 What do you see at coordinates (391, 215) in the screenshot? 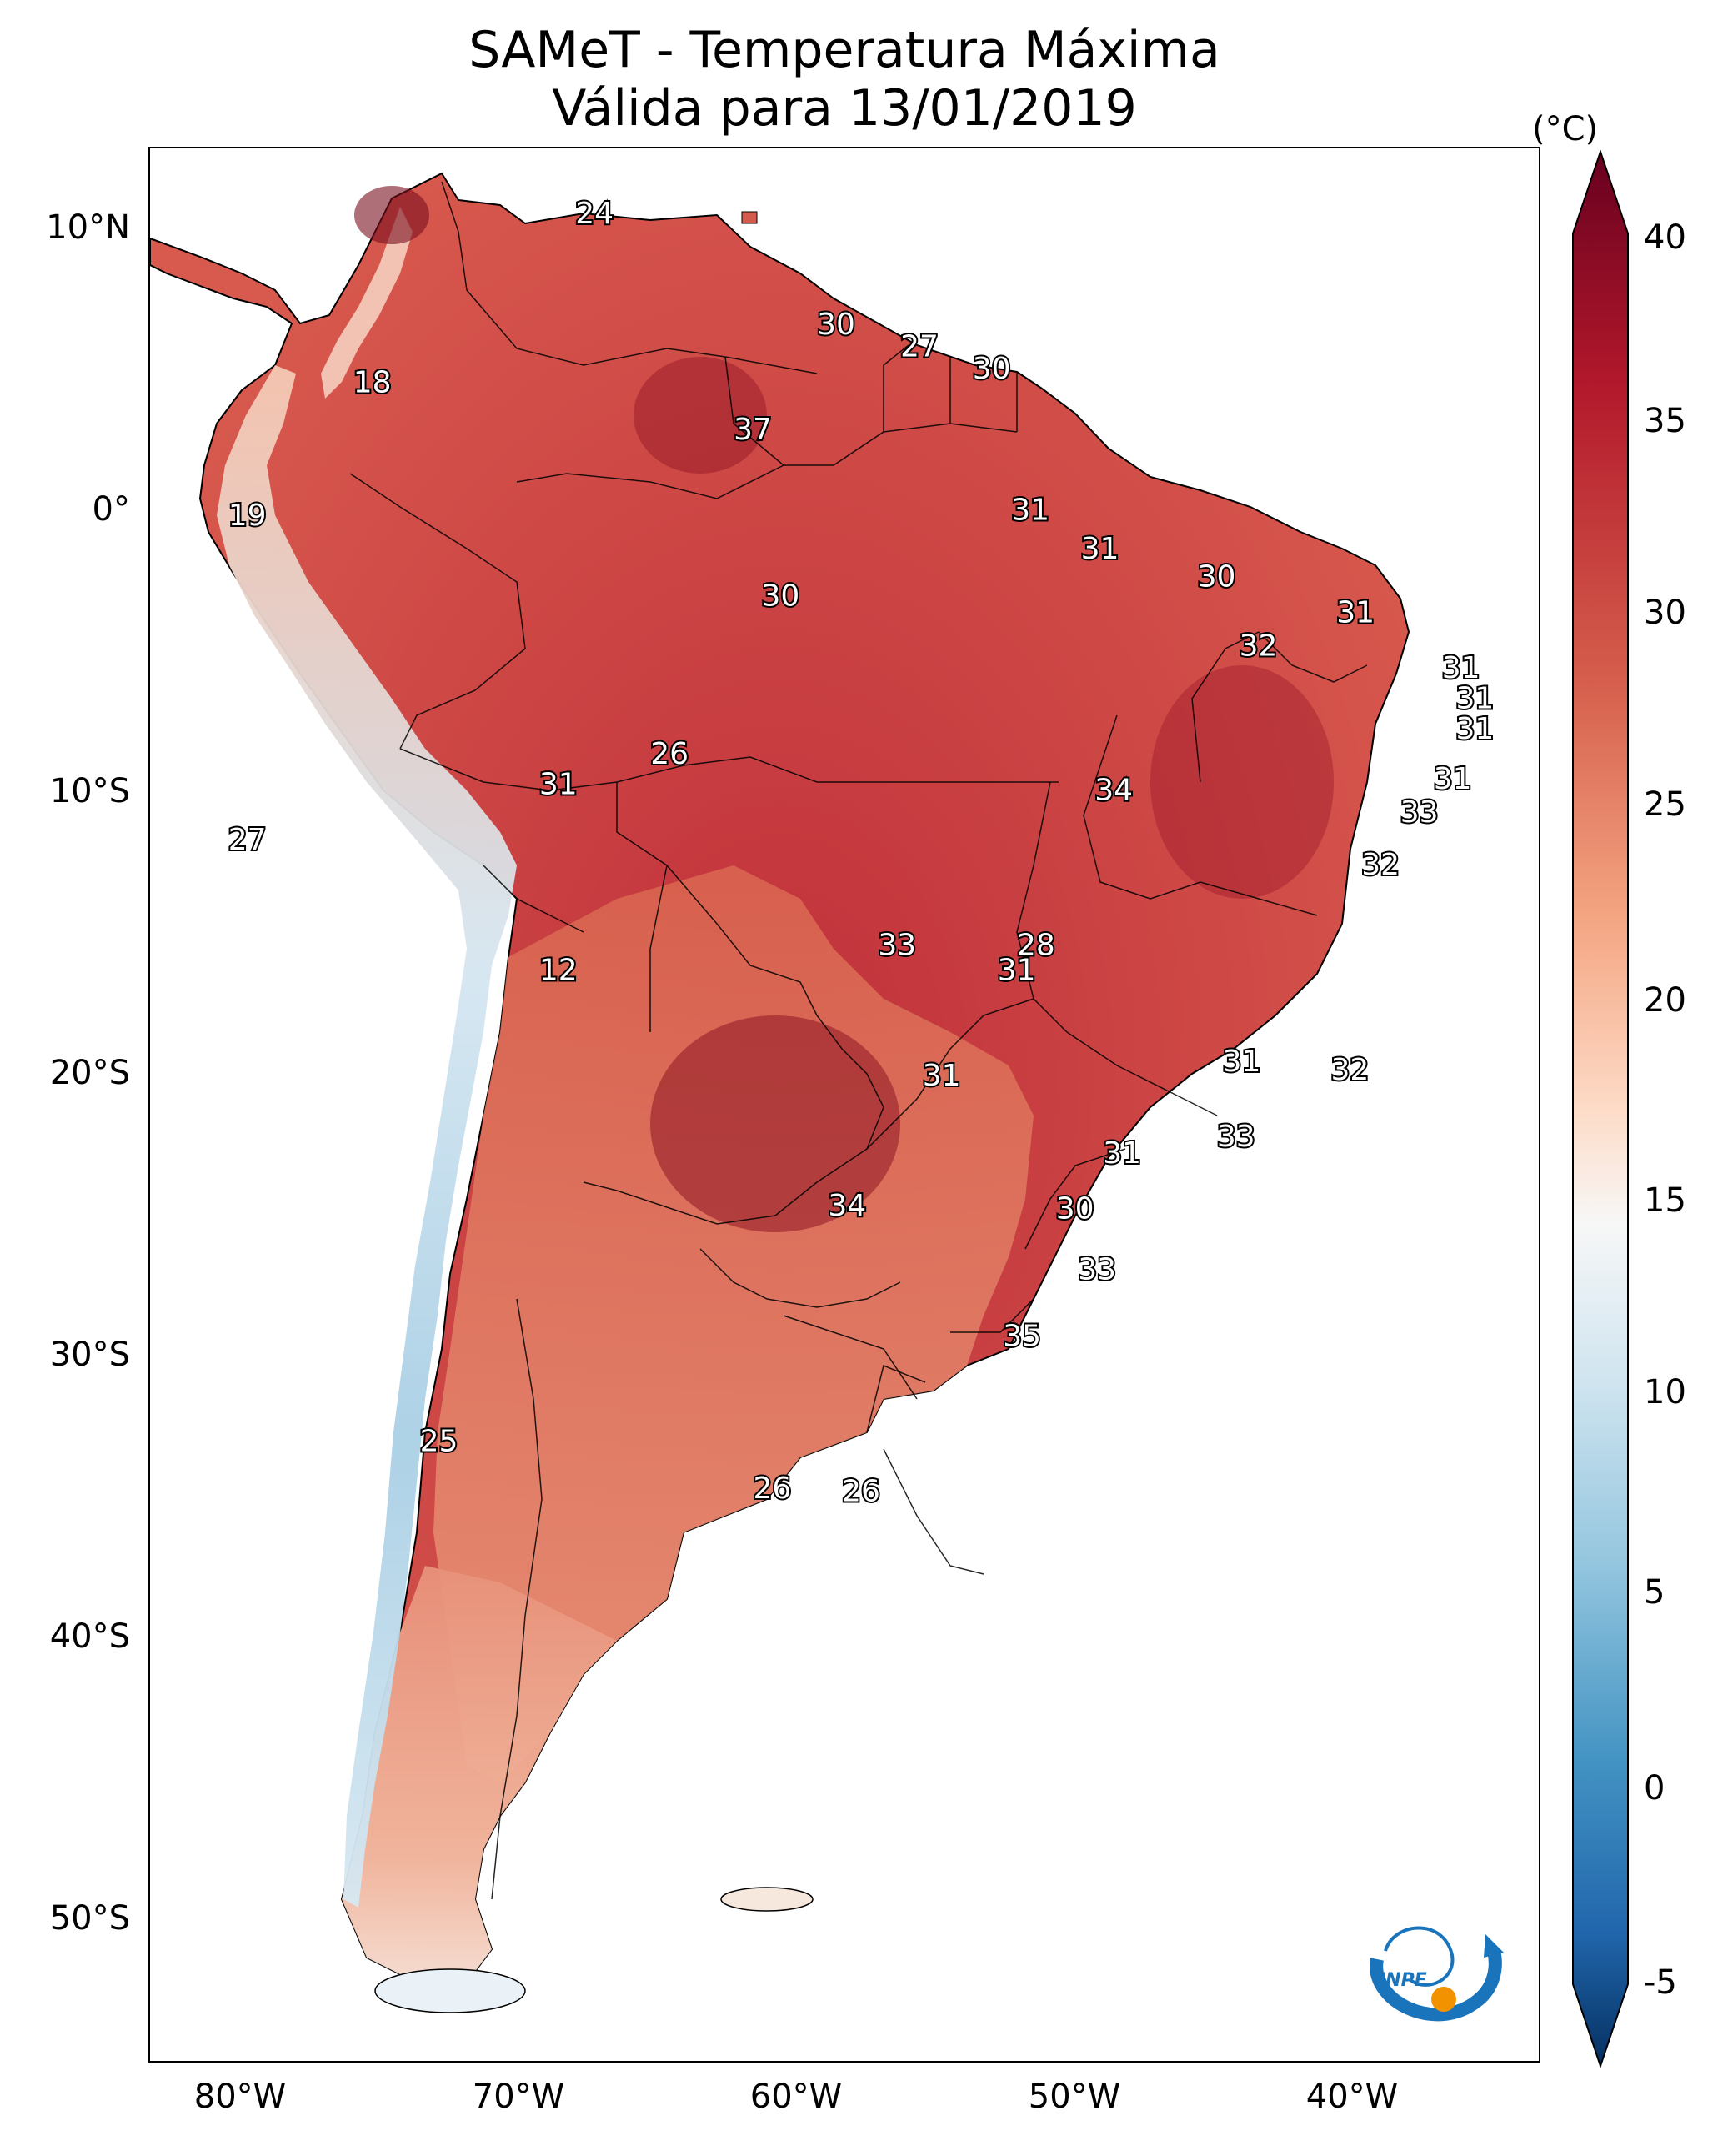
I see `hot-spot-venezuela` at bounding box center [391, 215].